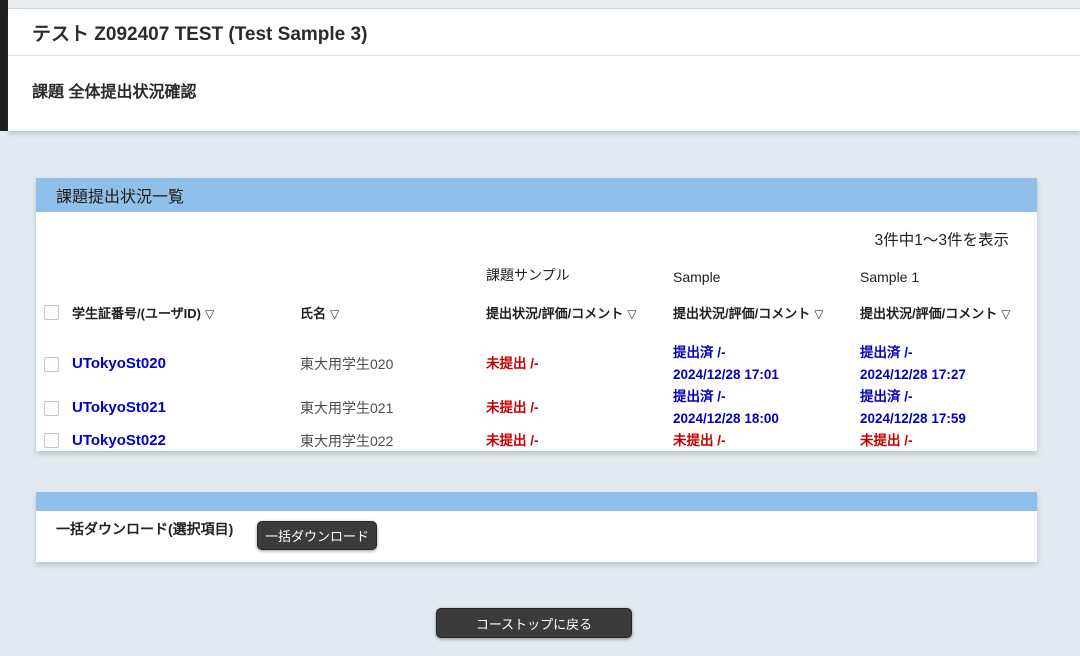 The image size is (1080, 656). Describe the element at coordinates (544, 32) in the screenshot. I see `course-title: テスト Z092407 TEST (Test Sample 3)` at that location.